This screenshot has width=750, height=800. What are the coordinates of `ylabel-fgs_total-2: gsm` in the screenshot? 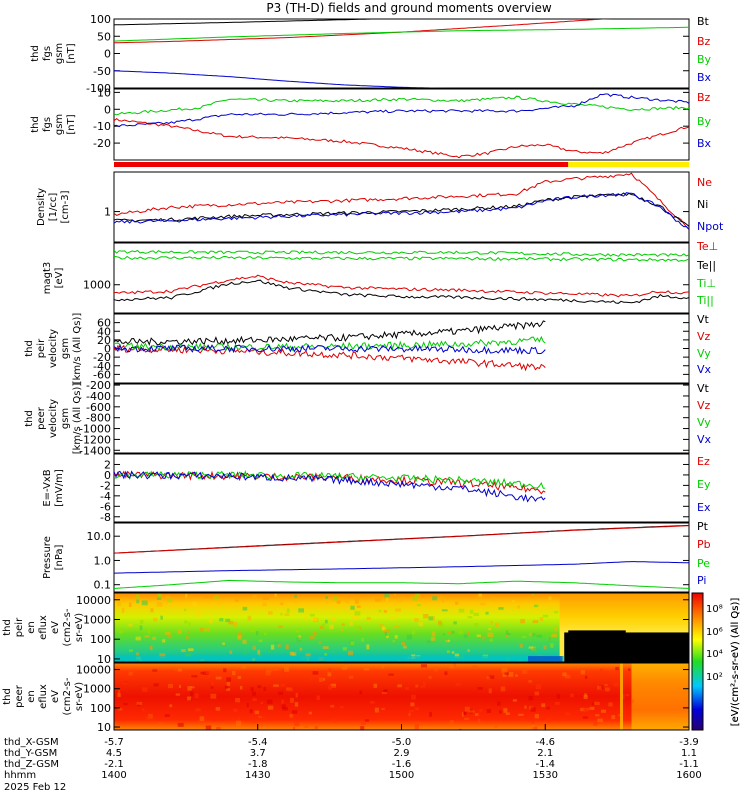 It's located at (59, 53).